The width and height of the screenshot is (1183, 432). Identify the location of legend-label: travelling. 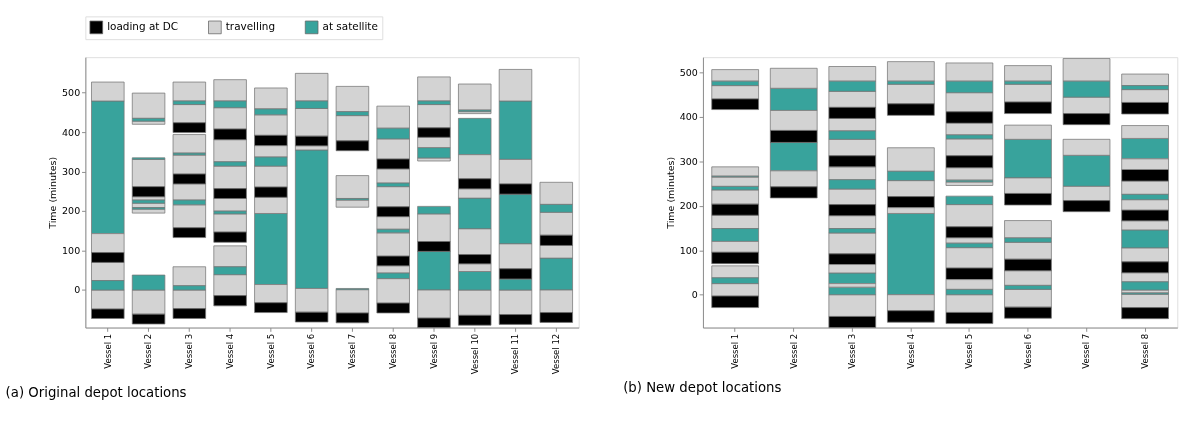
(250, 26).